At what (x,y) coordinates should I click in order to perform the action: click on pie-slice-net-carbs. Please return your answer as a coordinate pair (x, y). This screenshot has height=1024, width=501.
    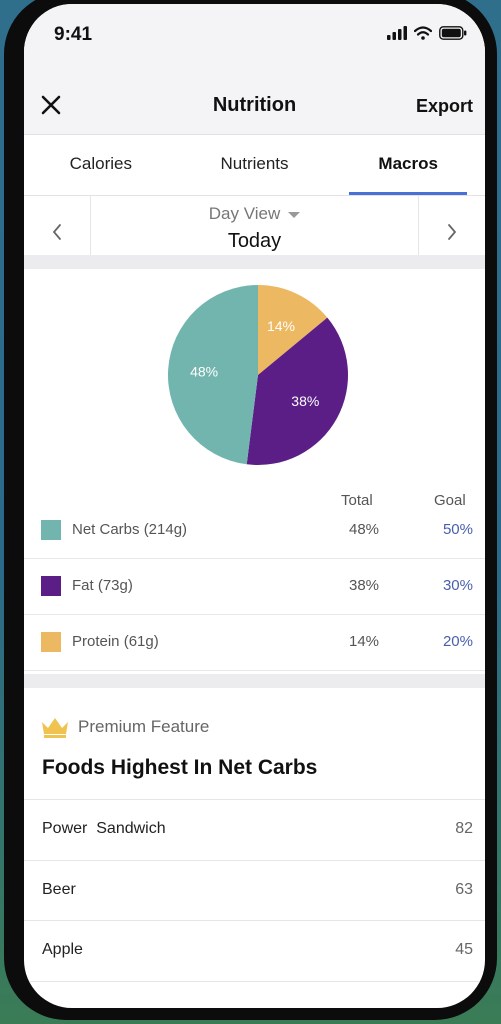
    Looking at the image, I should click on (212, 375).